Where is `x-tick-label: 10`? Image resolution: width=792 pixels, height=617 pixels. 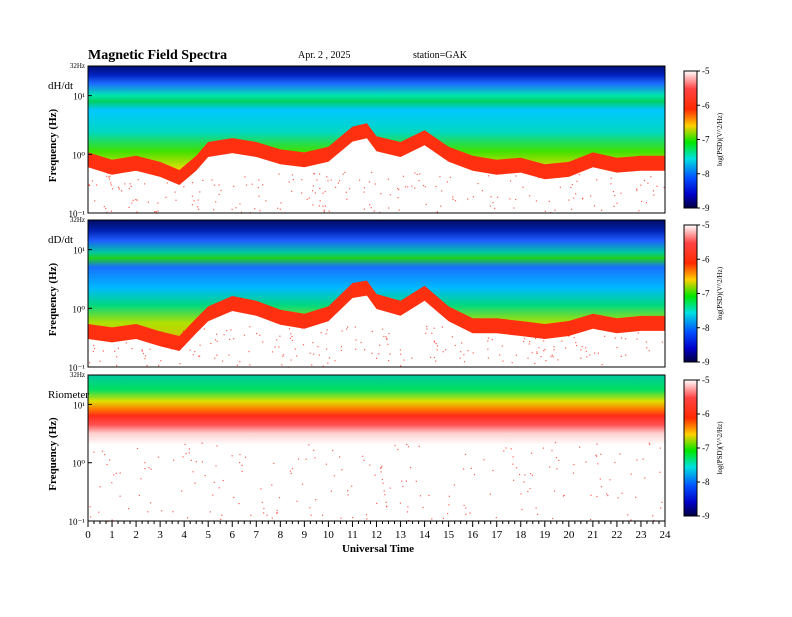
x-tick-label: 10 is located at coordinates (329, 535).